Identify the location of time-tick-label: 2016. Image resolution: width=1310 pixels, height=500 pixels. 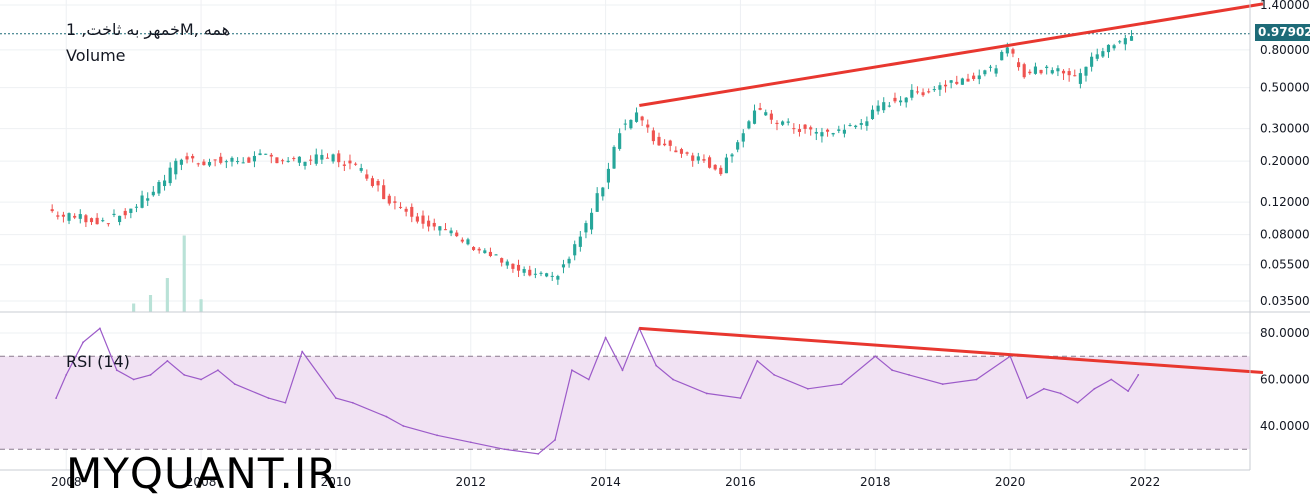
(740, 482).